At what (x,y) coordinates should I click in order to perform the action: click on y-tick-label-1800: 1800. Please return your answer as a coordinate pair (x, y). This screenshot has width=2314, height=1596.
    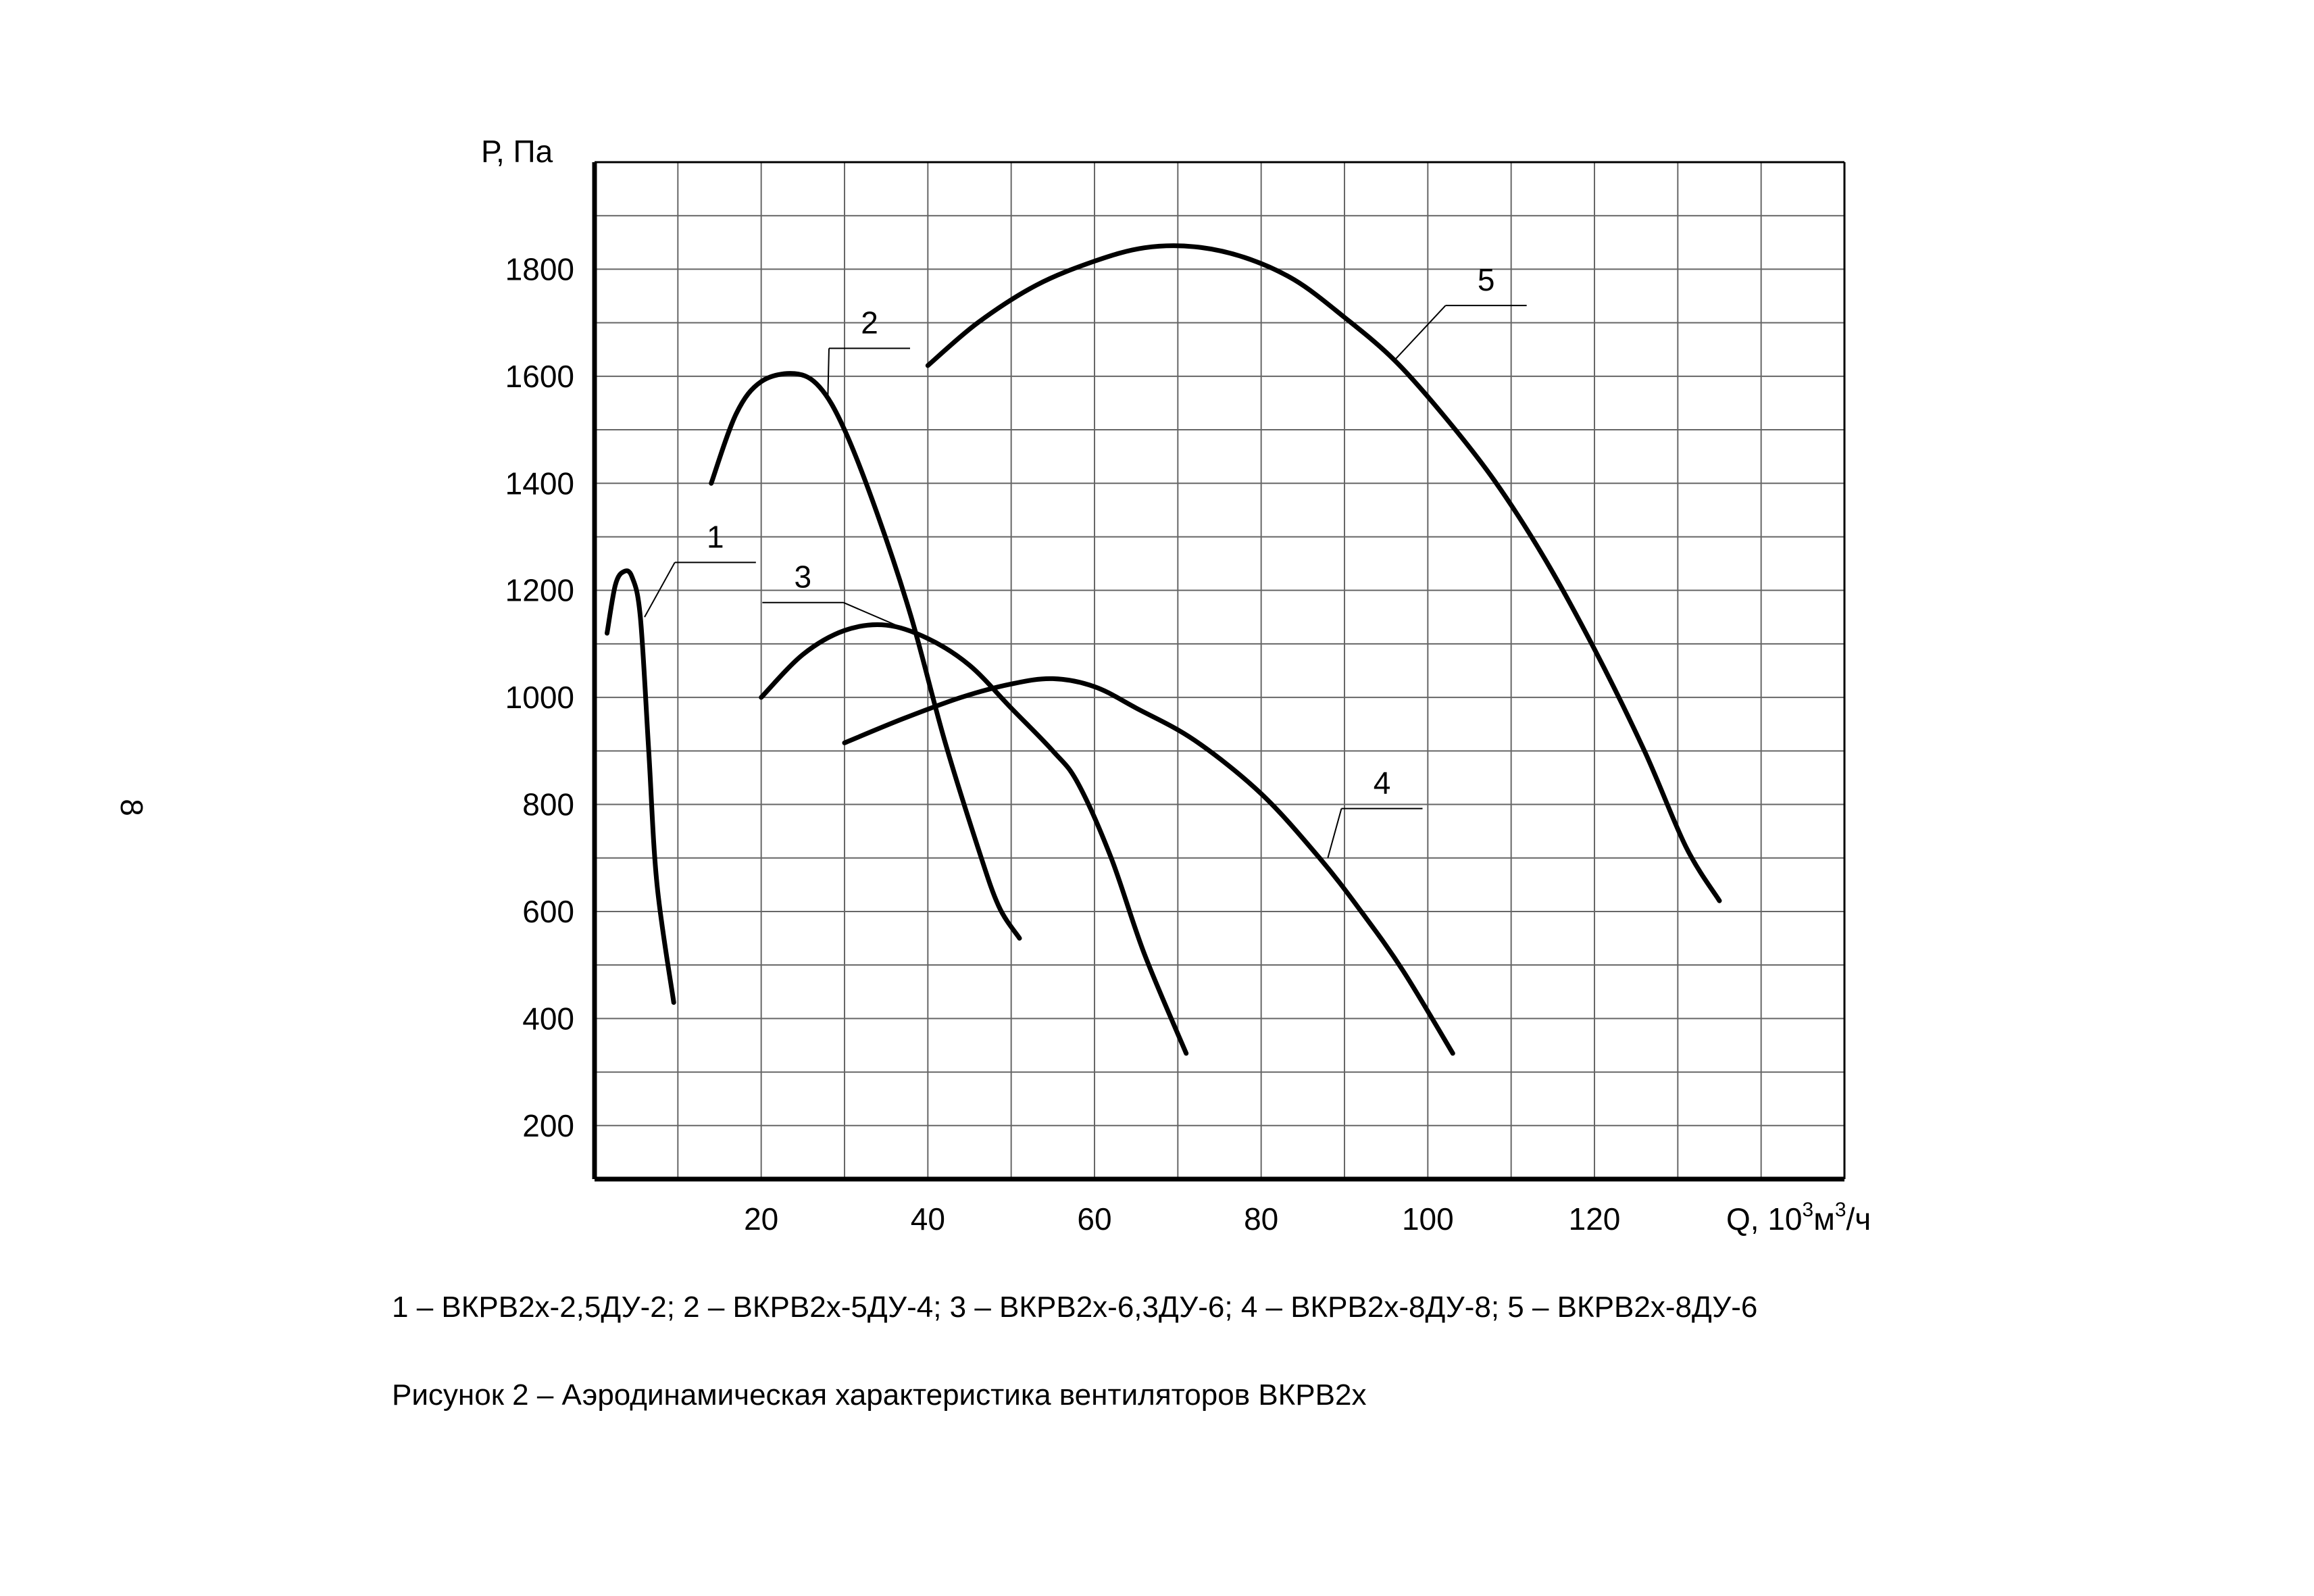
    Looking at the image, I should click on (539, 268).